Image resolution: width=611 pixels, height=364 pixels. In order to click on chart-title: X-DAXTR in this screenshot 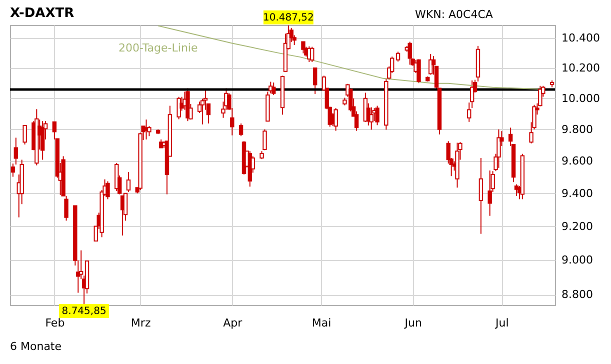, I will do `click(42, 13)`.